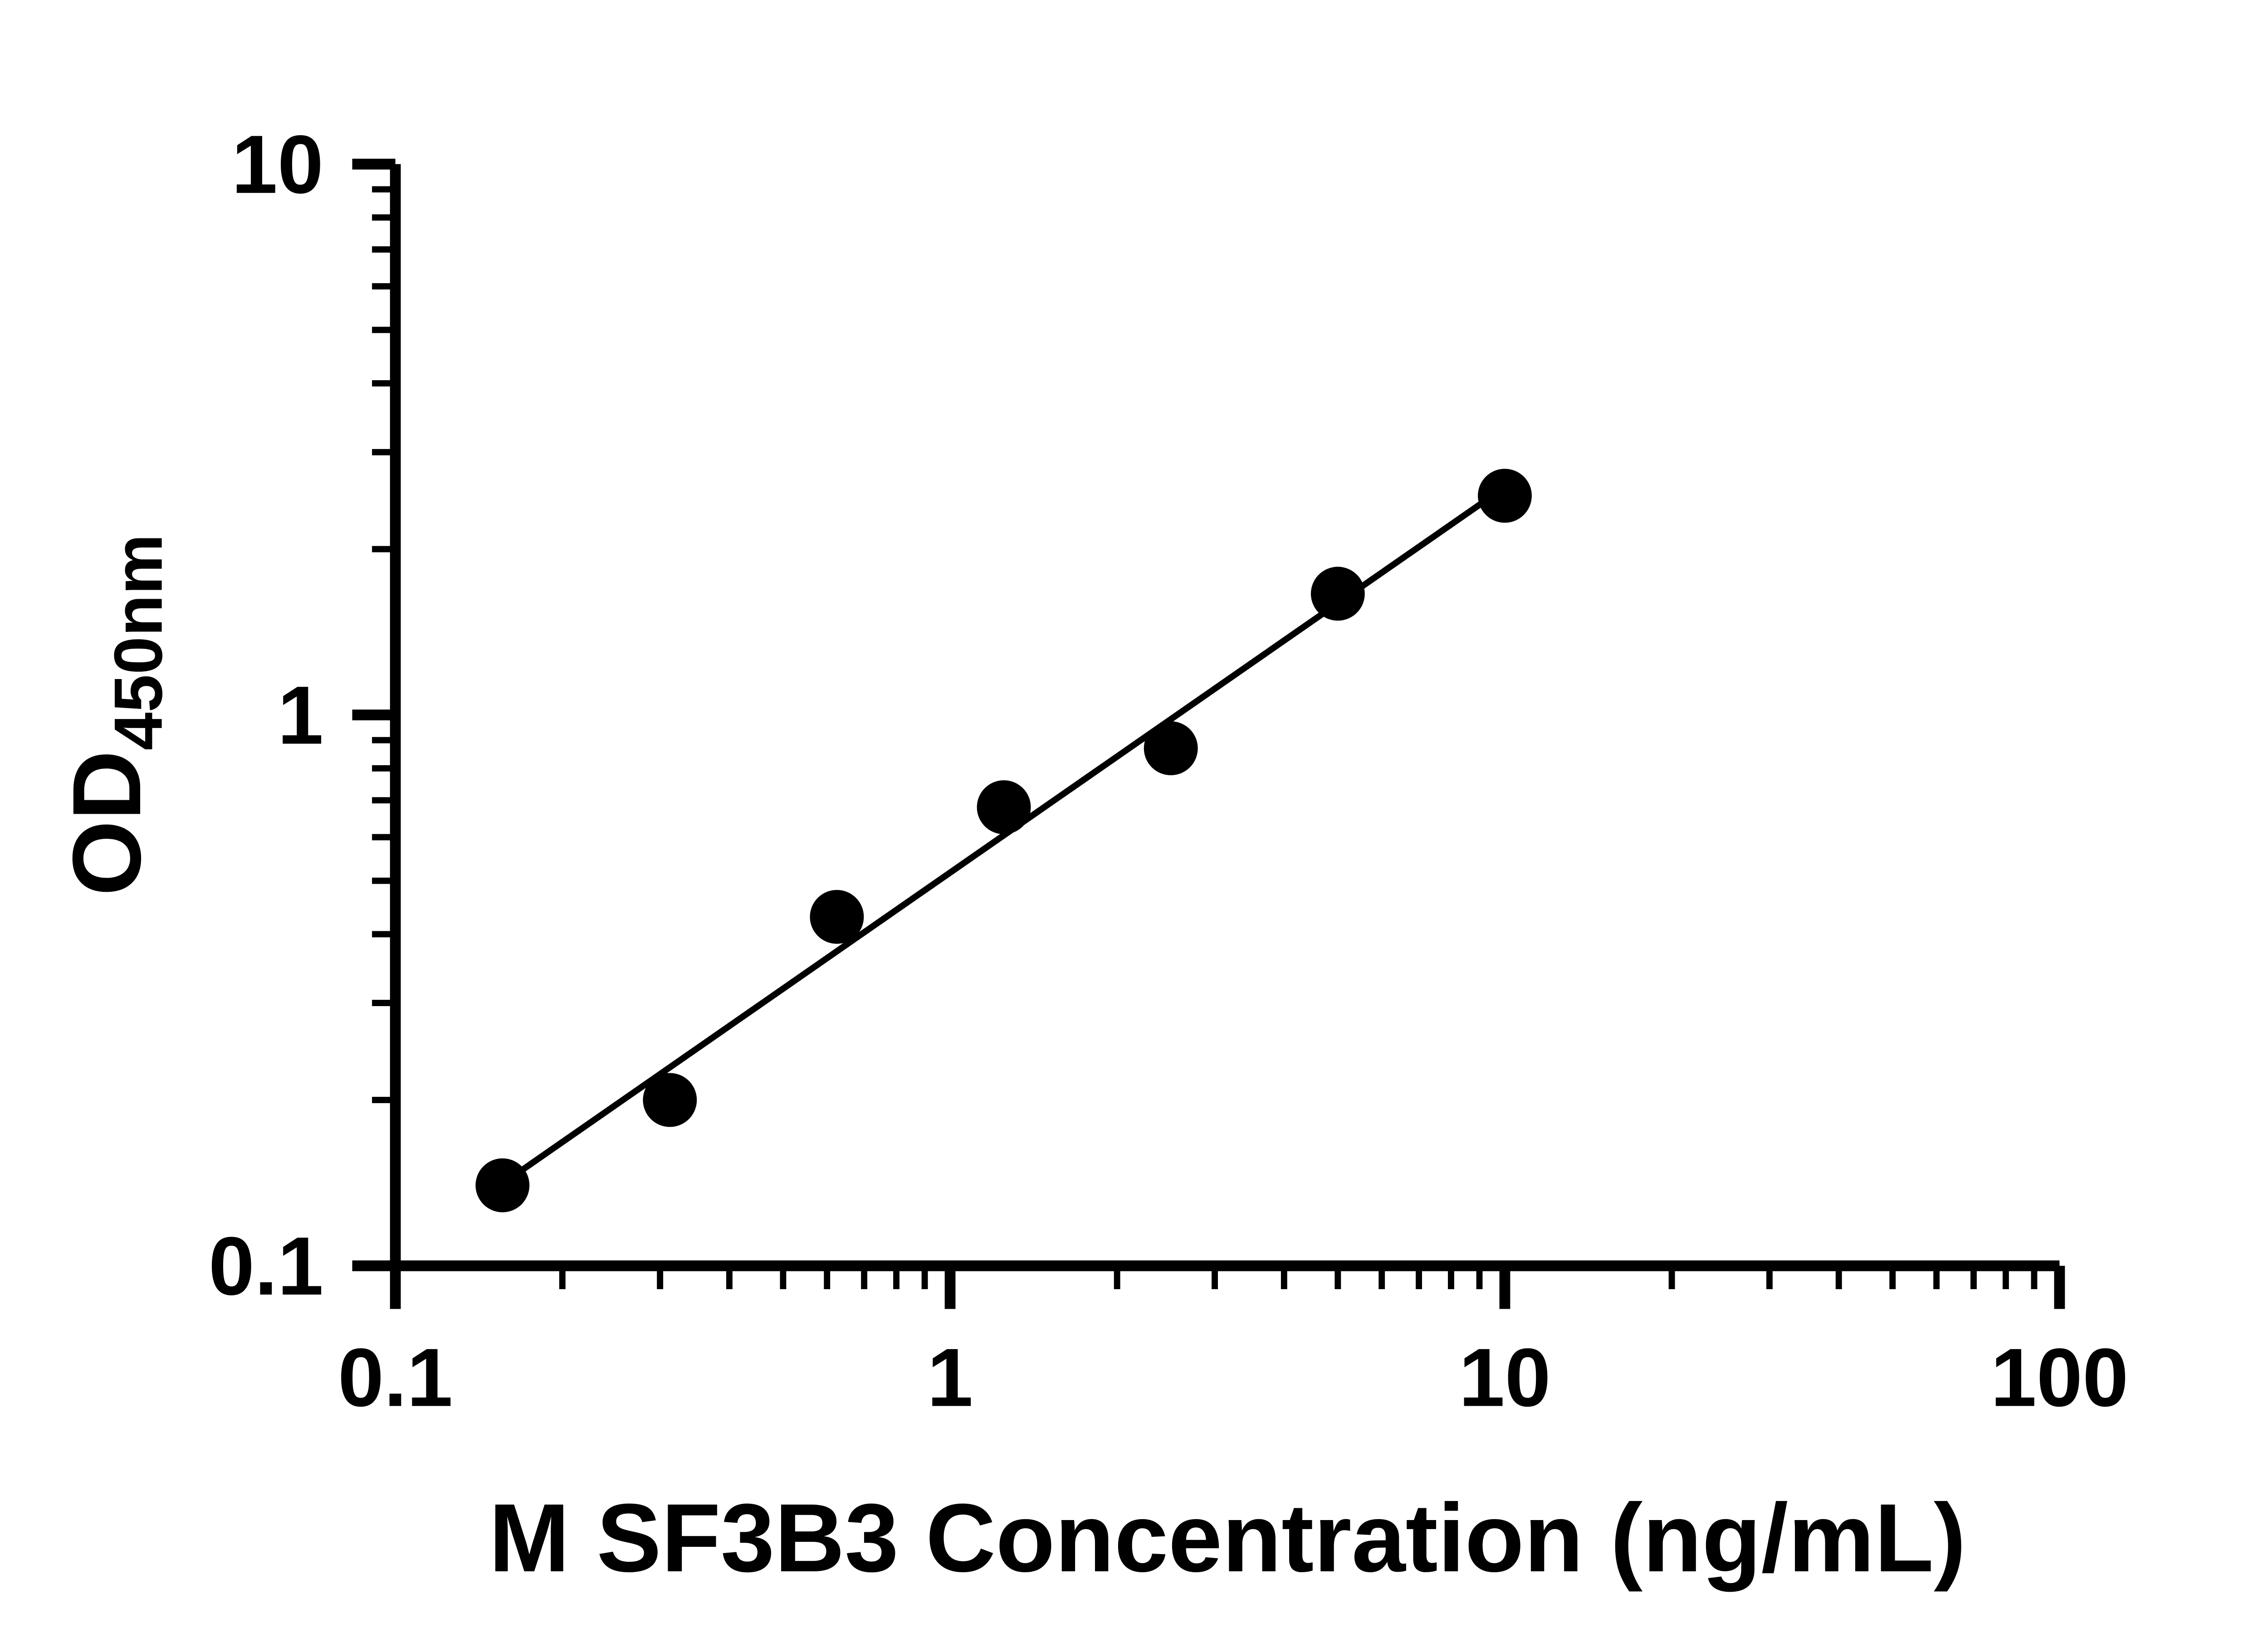  I want to click on x-tick-label: 0.1, so click(395, 1377).